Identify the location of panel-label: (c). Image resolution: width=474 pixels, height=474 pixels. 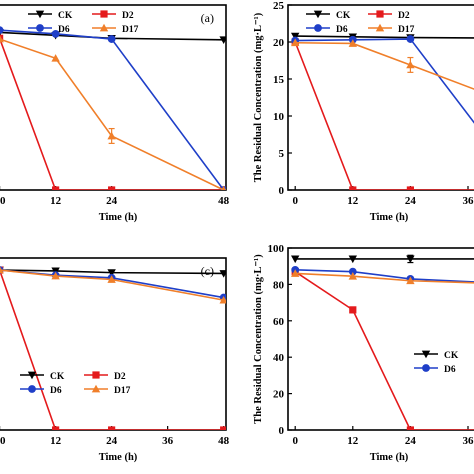
(207, 271).